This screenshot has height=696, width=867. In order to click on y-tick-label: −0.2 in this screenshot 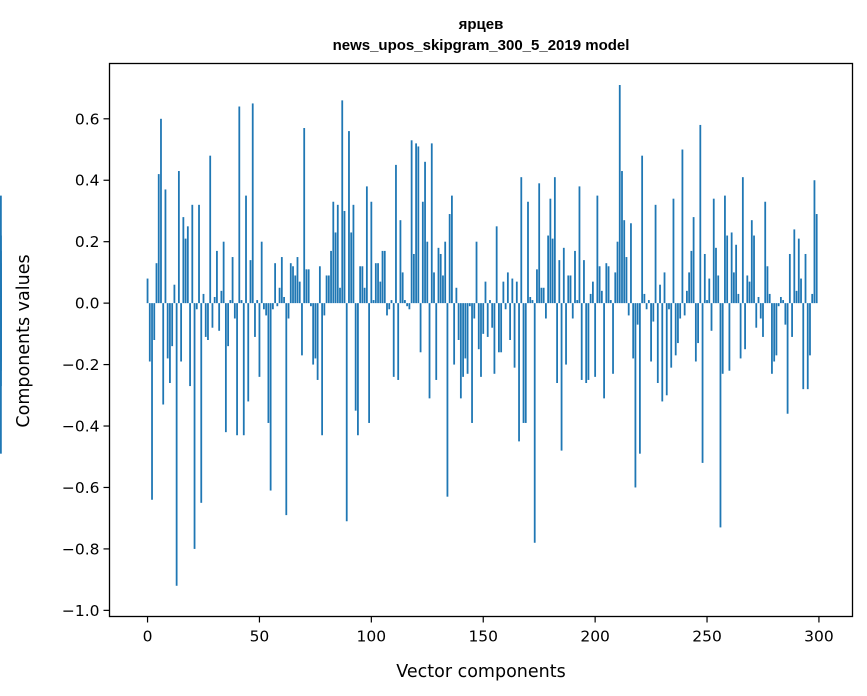, I will do `click(81, 365)`.